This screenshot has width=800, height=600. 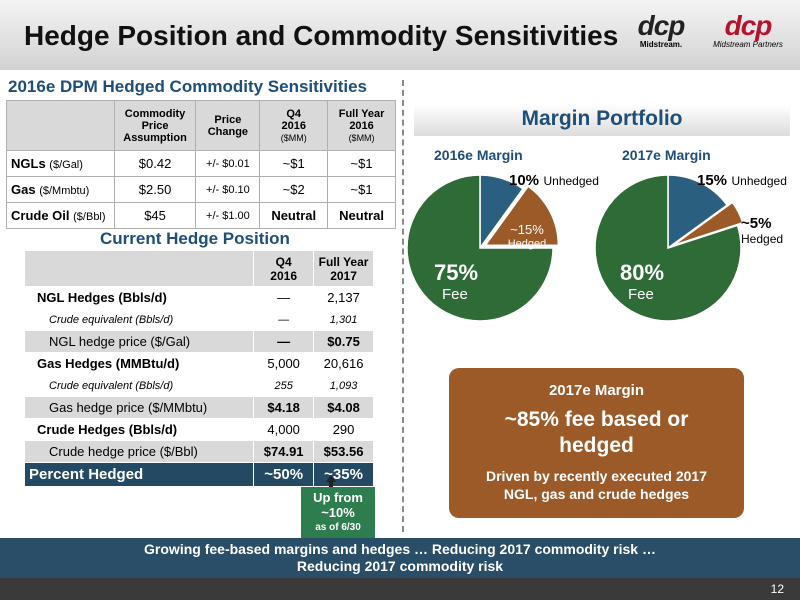 I want to click on pie-2017-title: 2017e Margin, so click(x=666, y=155).